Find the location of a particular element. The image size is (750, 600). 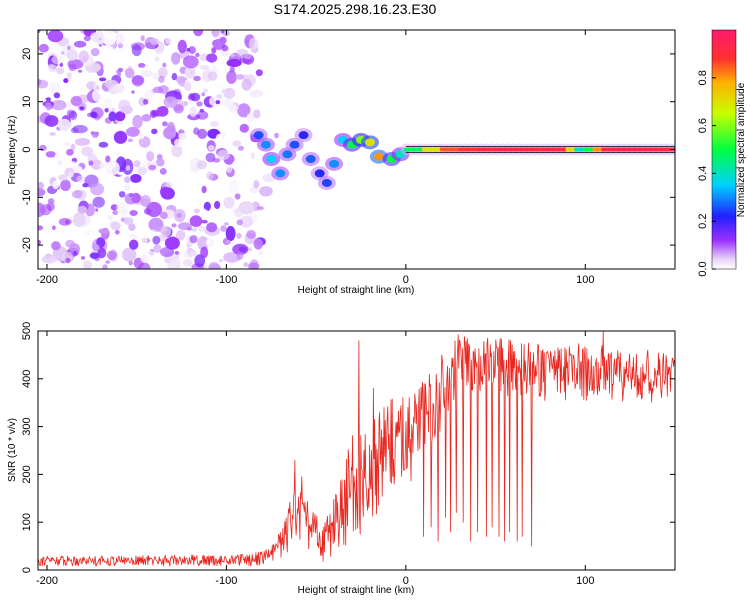

x-tick-label: 0 is located at coordinates (406, 581).